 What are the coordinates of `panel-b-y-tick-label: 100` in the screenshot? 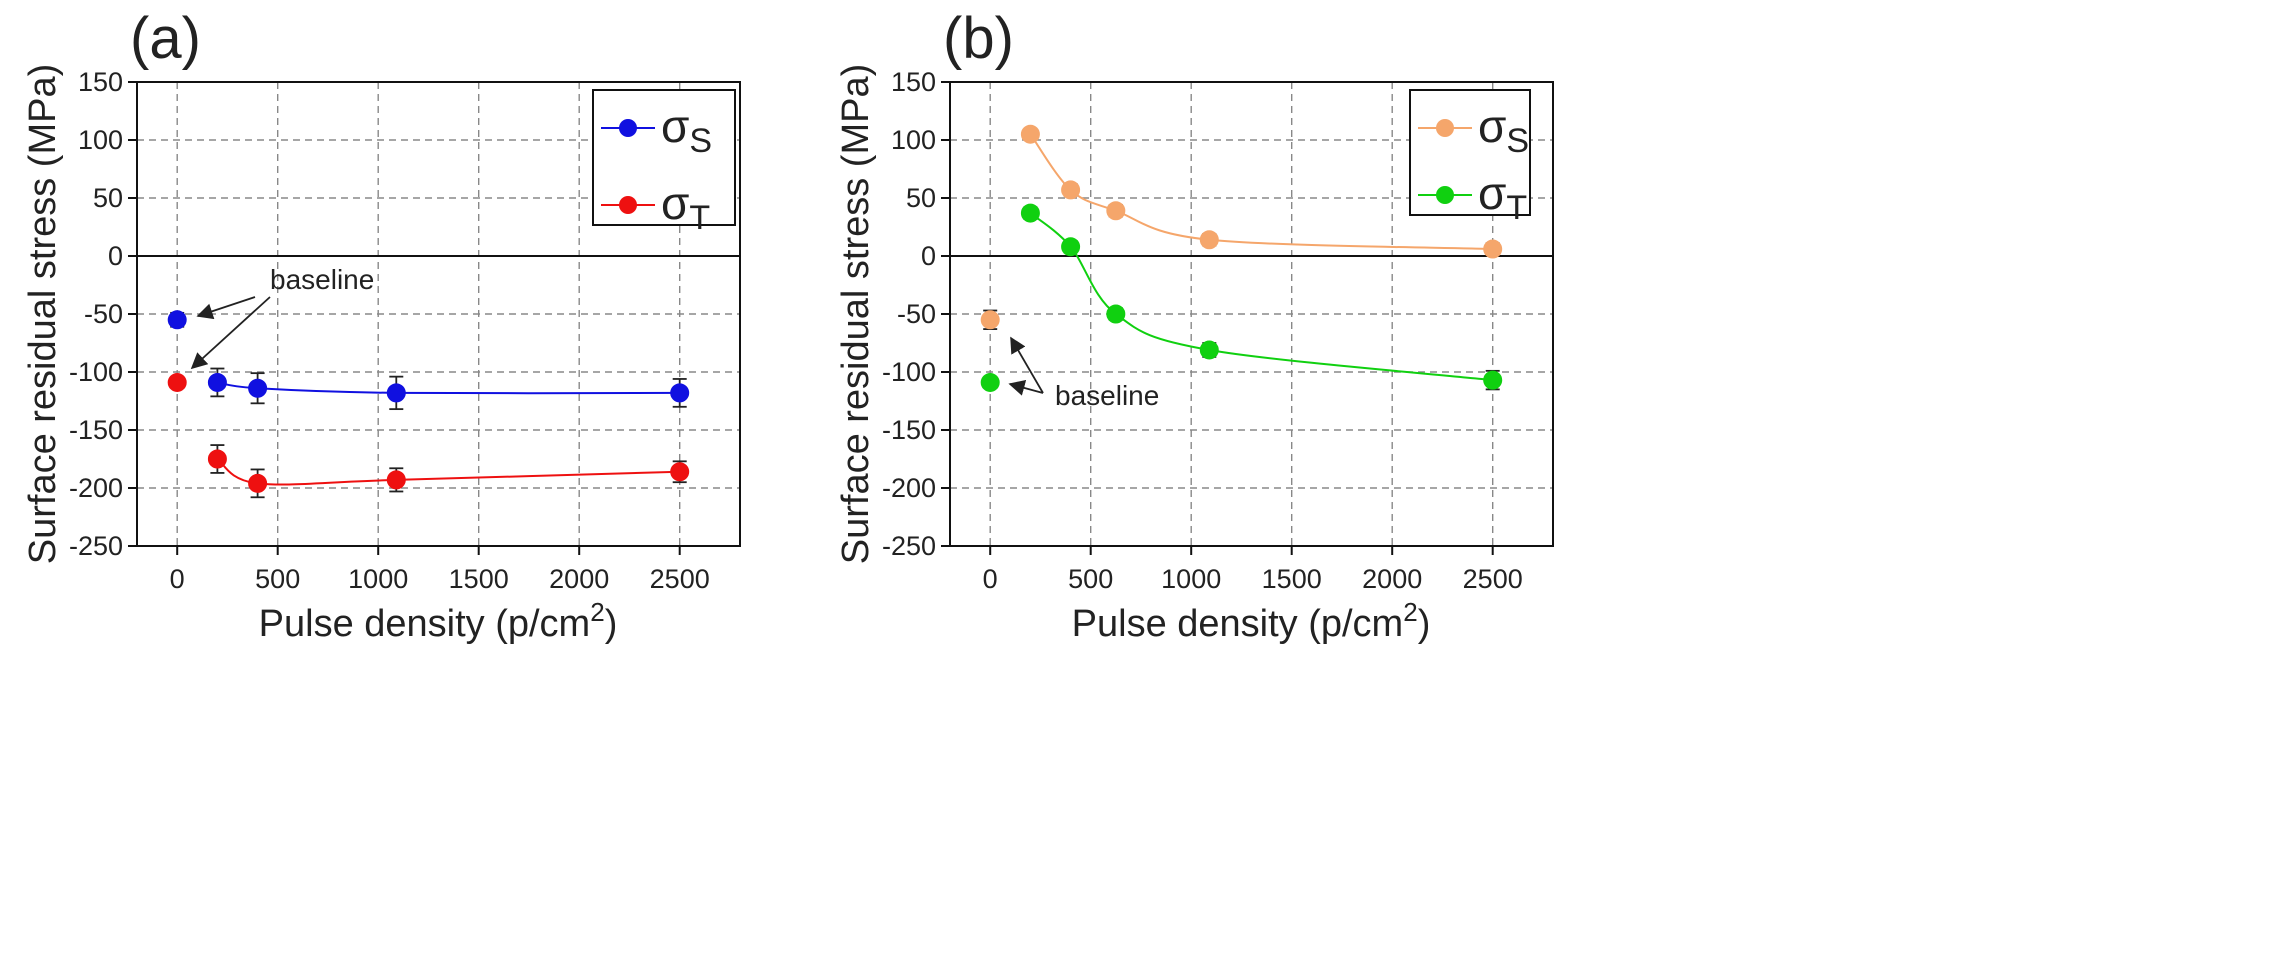 It's located at (913, 140).